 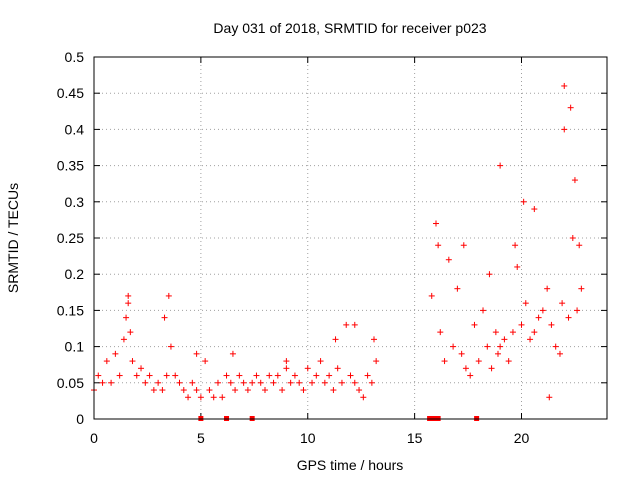 What do you see at coordinates (75, 274) in the screenshot?
I see `y-tick-label: 0.2` at bounding box center [75, 274].